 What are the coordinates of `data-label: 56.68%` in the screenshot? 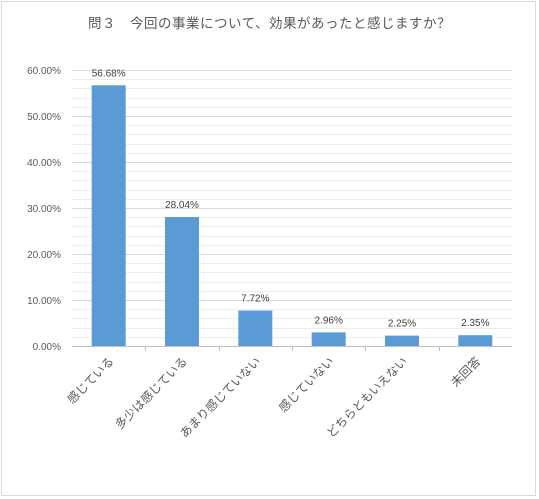 It's located at (109, 73).